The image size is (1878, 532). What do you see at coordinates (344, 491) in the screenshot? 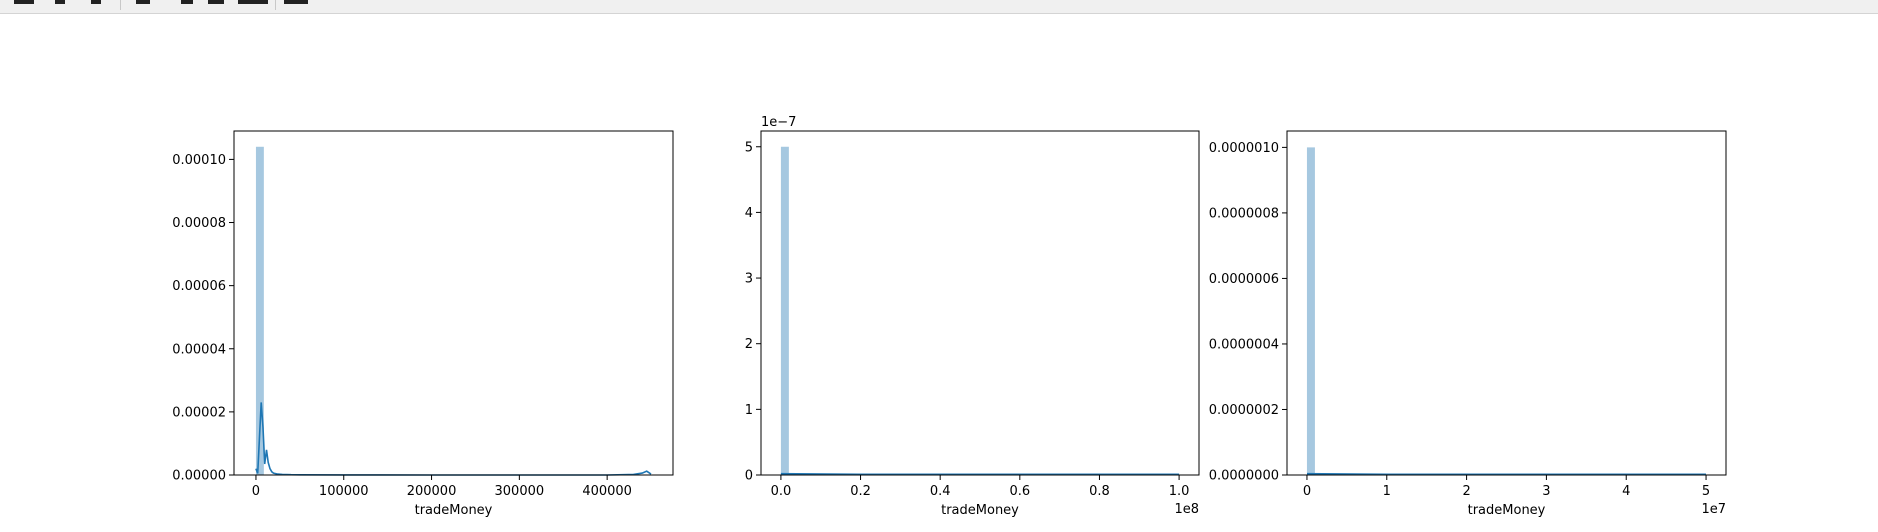
I see `x-tick-label: 100000` at bounding box center [344, 491].